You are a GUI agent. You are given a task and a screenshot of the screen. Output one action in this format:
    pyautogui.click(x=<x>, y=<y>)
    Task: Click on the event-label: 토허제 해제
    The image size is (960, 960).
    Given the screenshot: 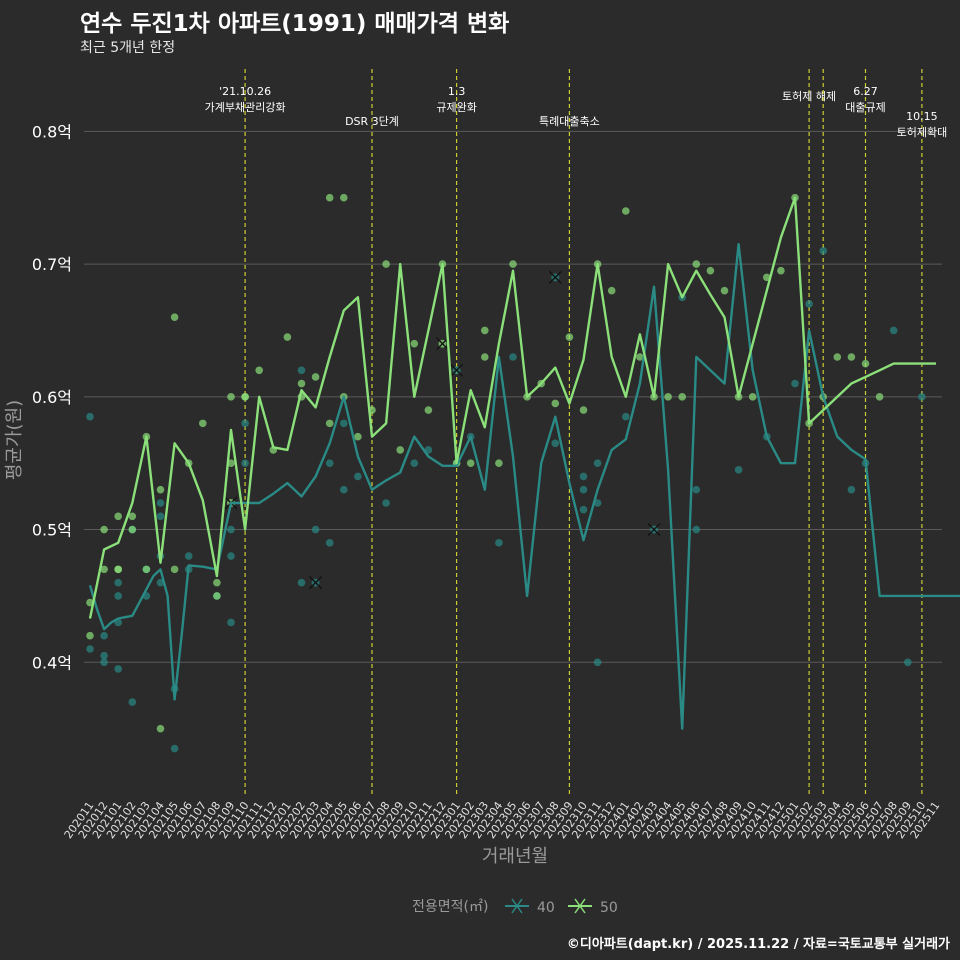 What is the action you would take?
    pyautogui.click(x=809, y=96)
    